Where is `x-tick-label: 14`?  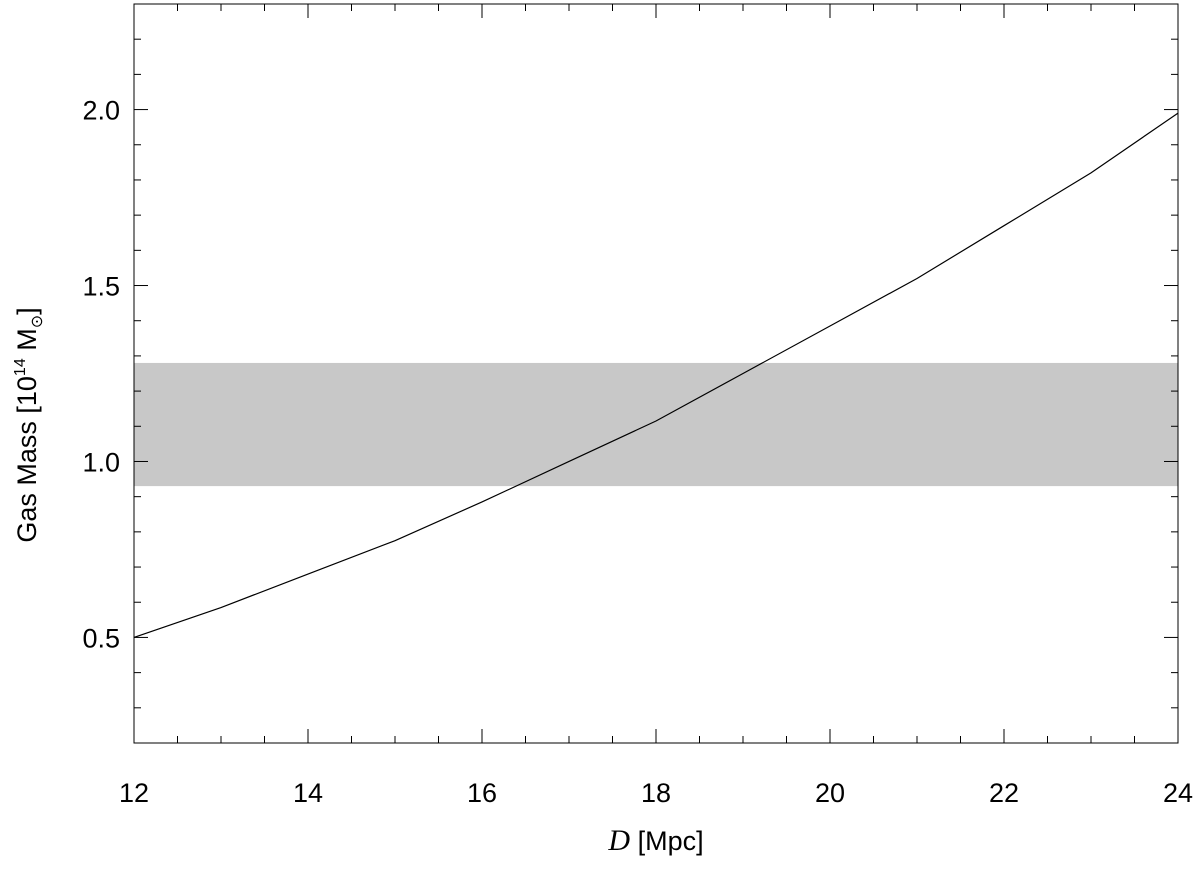
x-tick-label: 14 is located at coordinates (308, 793).